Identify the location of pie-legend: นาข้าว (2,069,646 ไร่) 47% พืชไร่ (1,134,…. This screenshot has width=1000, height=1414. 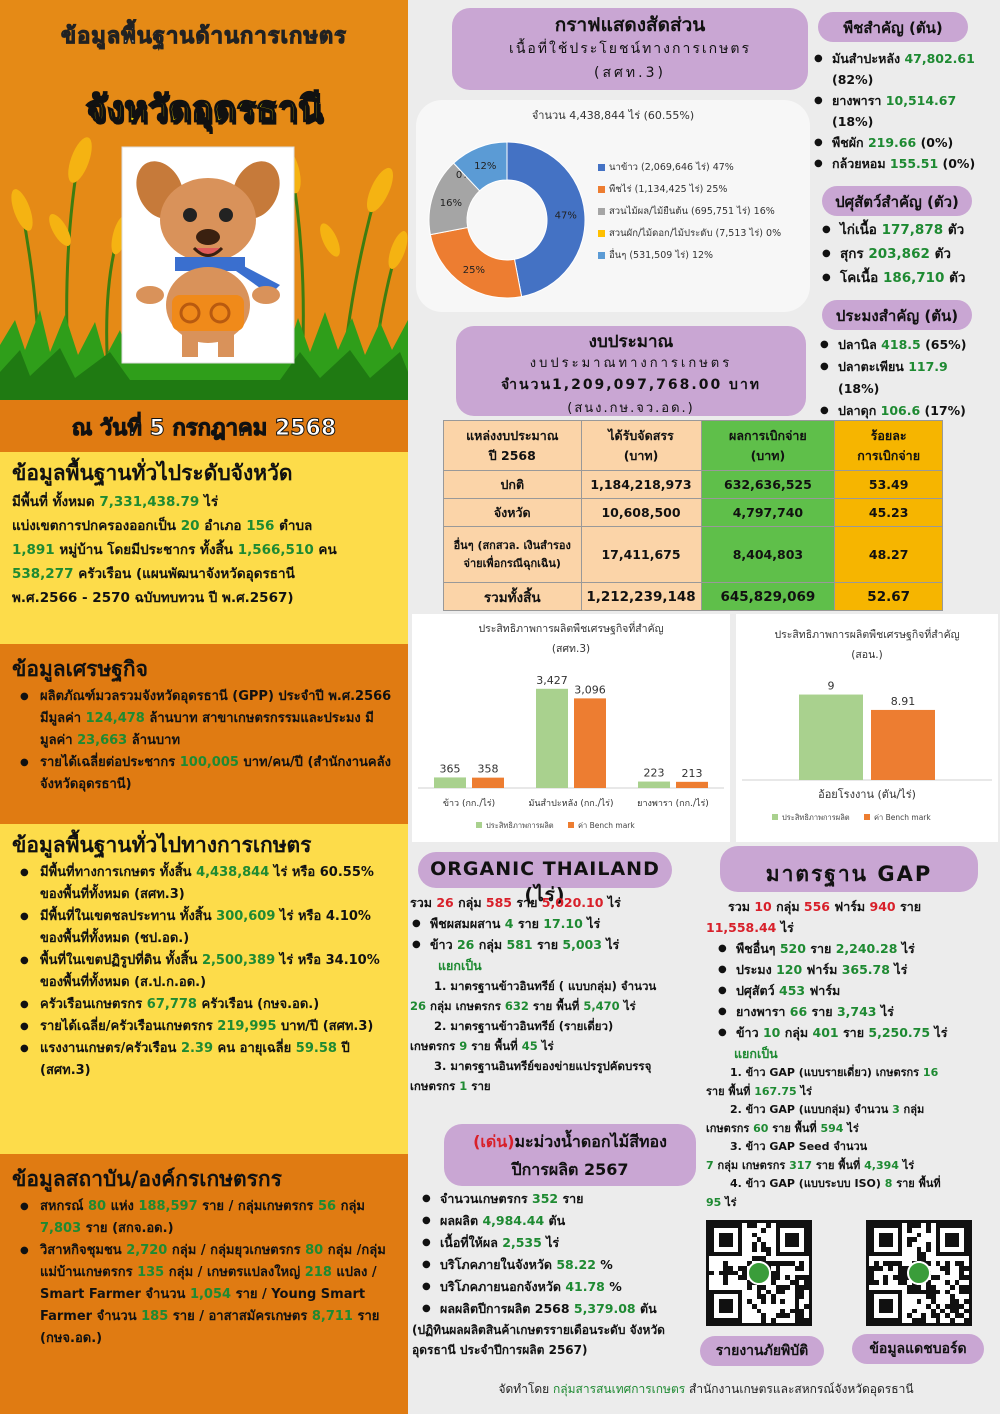
(703, 211).